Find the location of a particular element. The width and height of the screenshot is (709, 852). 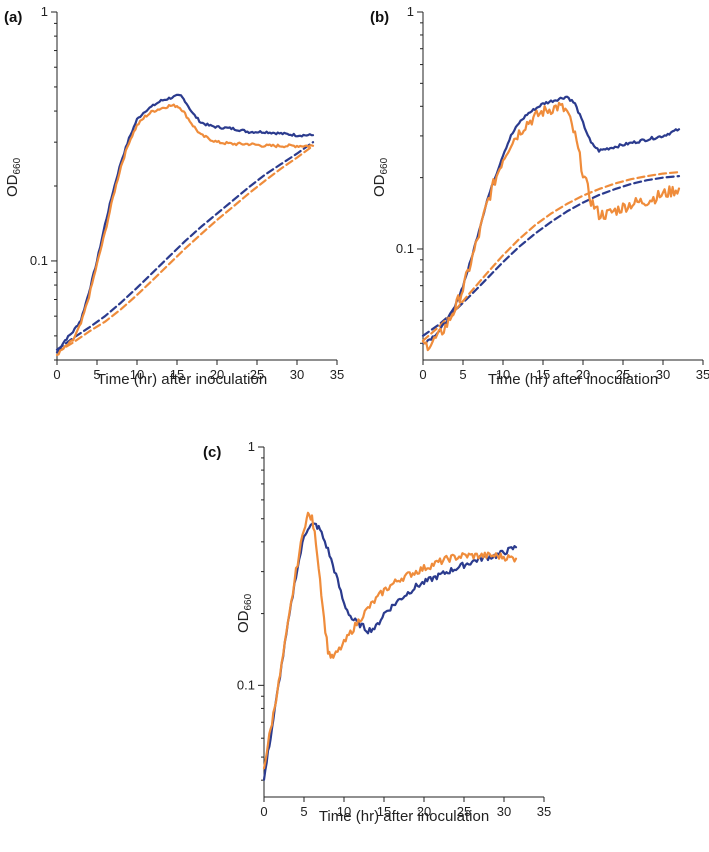

x-tick-label-c: 5 is located at coordinates (303, 811).